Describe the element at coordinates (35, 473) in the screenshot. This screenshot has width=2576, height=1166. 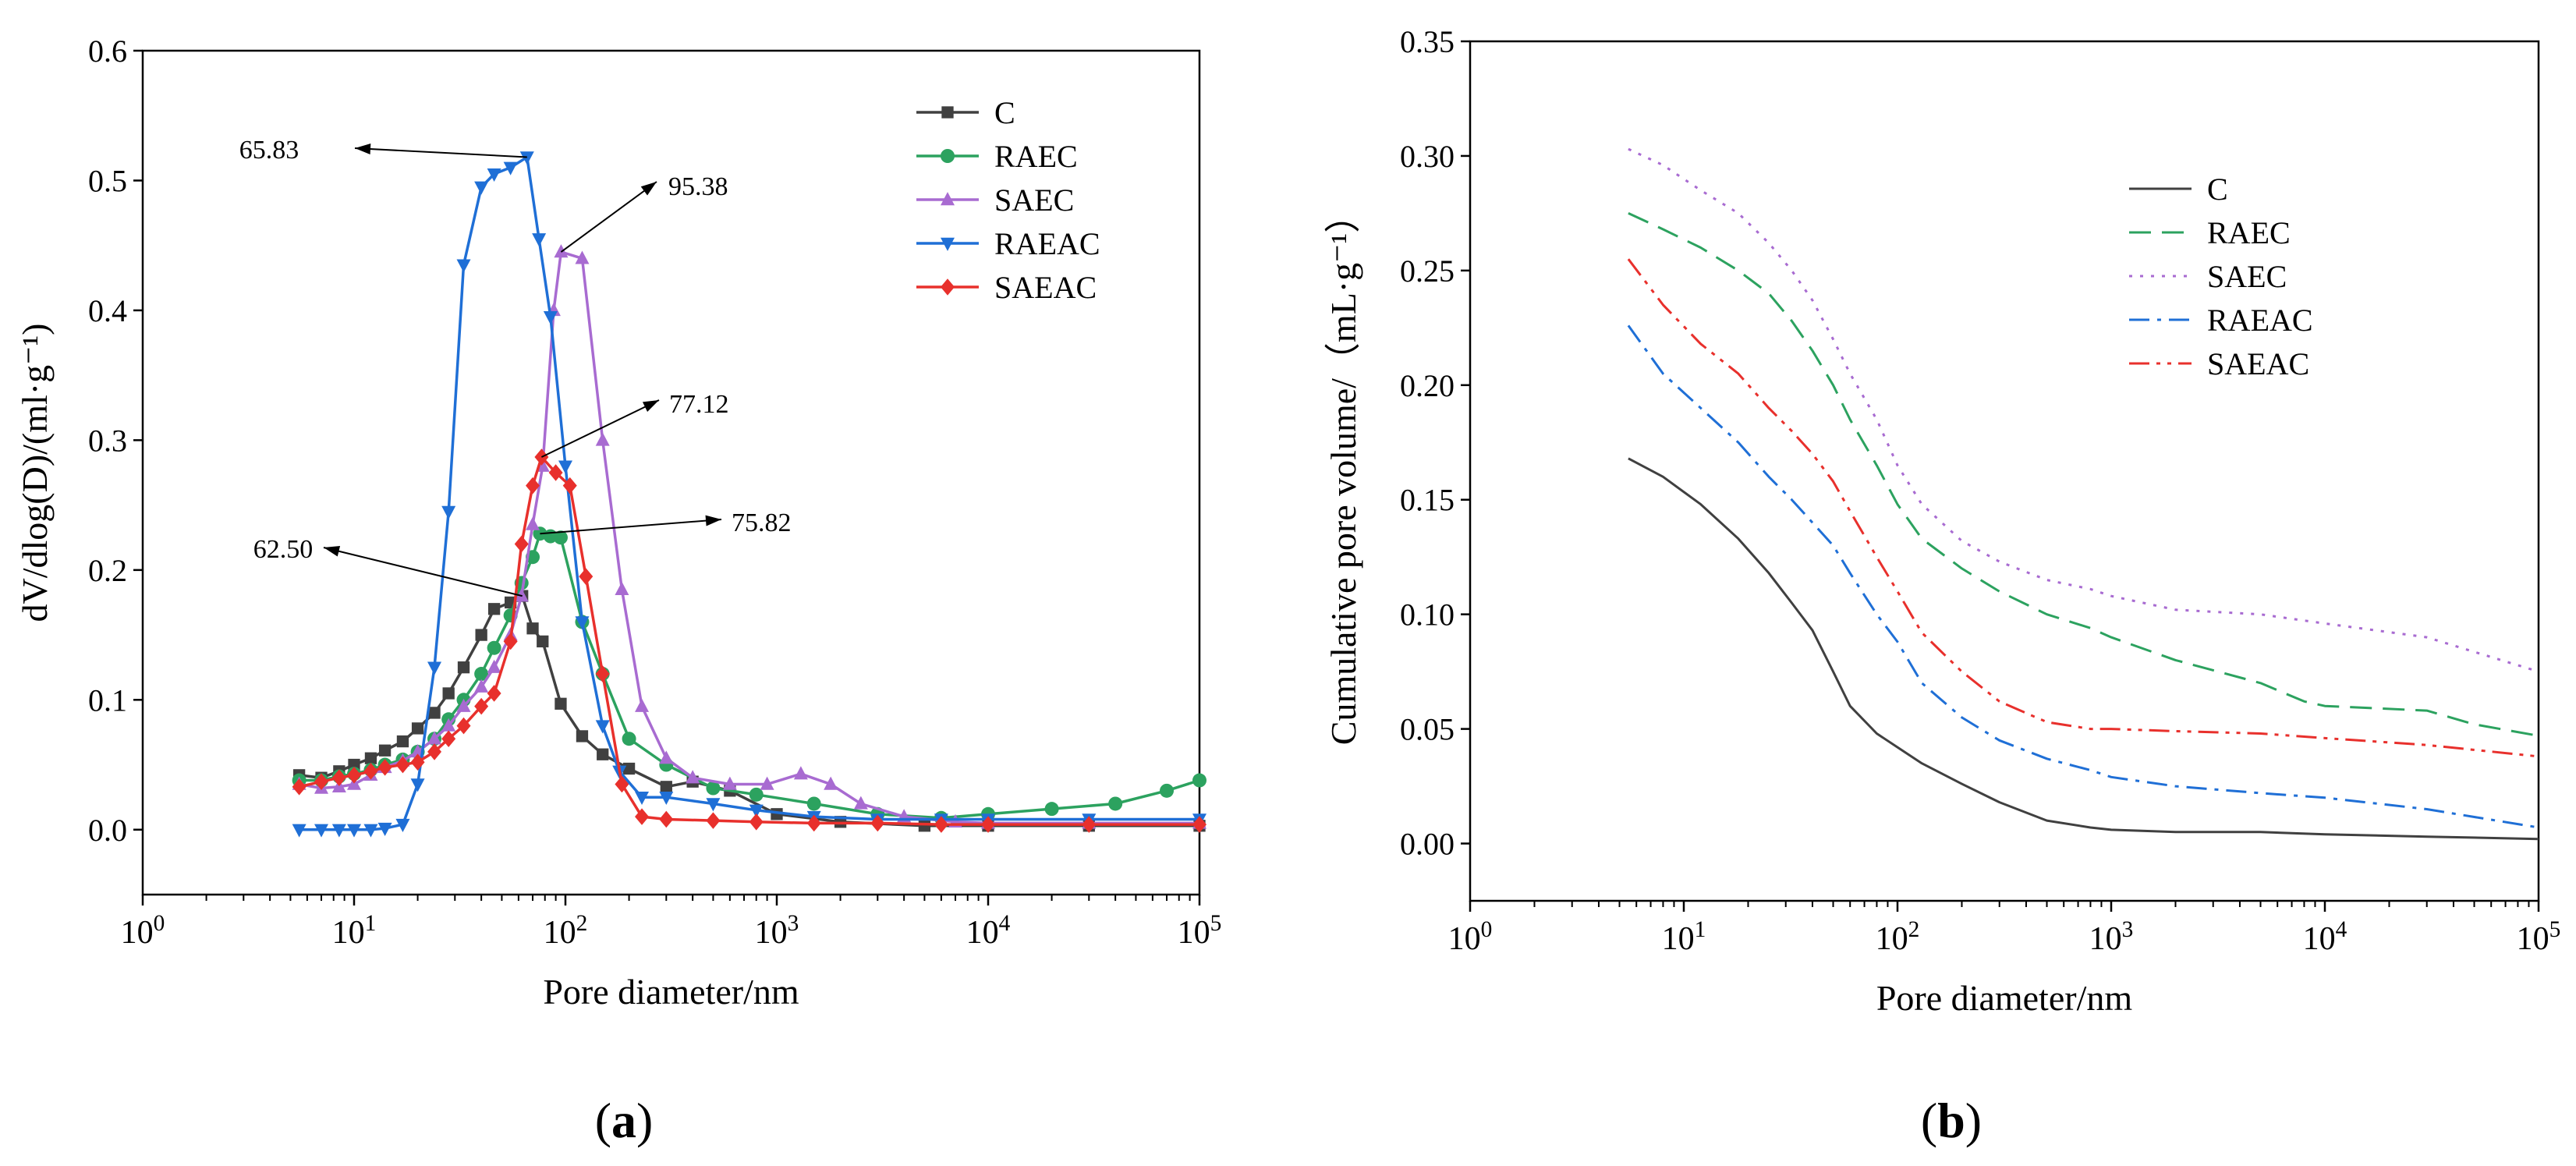
I see `y-axis-label: dV/dlog(D)/(ml·g⁻¹)` at that location.